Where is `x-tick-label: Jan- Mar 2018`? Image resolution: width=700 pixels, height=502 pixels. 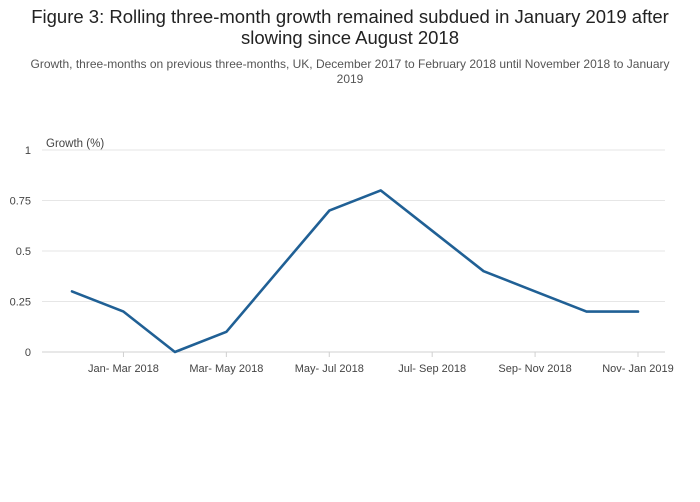 x-tick-label: Jan- Mar 2018 is located at coordinates (123, 369).